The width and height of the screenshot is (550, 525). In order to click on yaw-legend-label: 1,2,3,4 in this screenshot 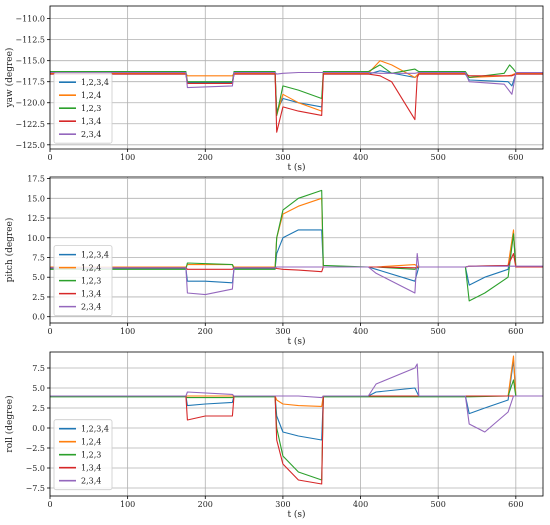, I will do `click(95, 82)`.